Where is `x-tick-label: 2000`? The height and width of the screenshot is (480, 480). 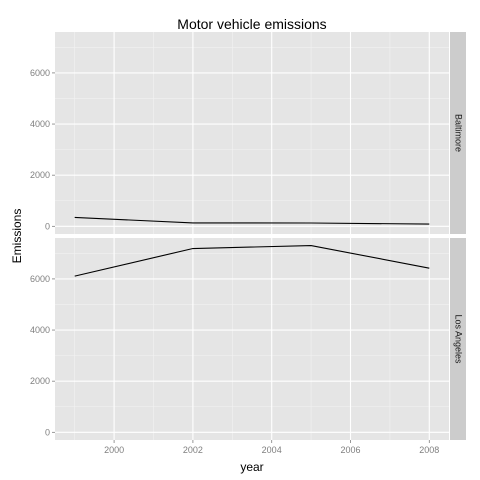
x-tick-label: 2000 is located at coordinates (114, 450).